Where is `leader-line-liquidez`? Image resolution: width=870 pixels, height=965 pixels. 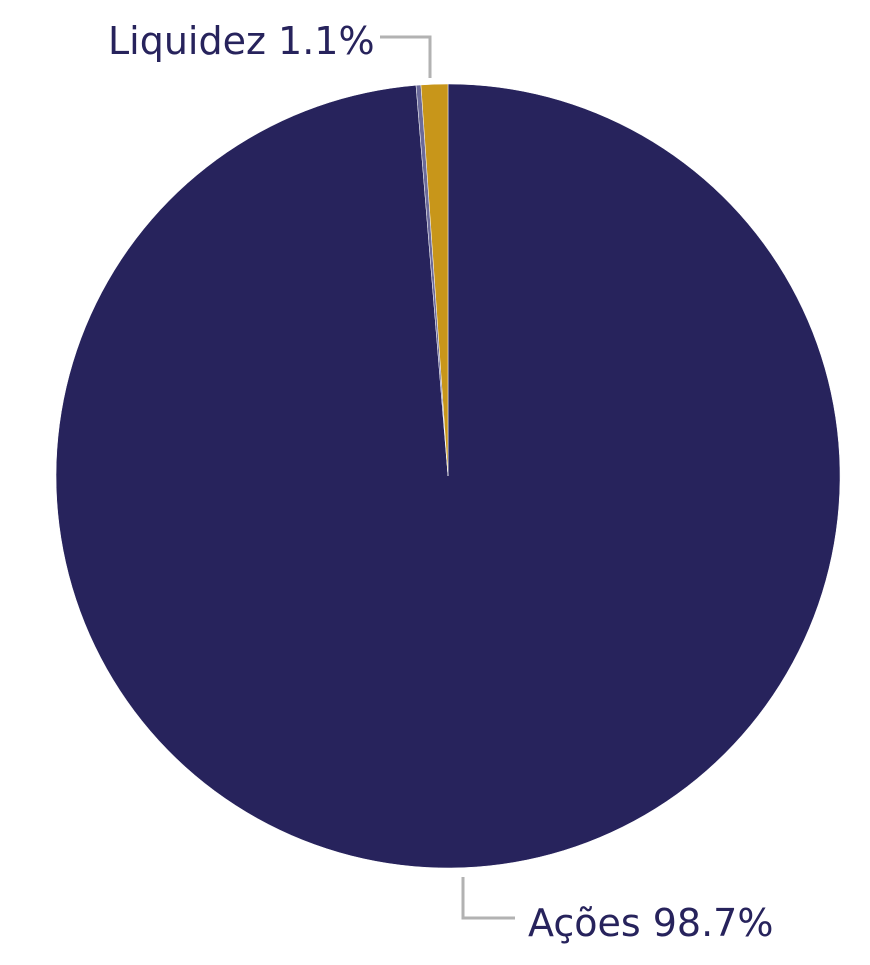 leader-line-liquidez is located at coordinates (406, 56).